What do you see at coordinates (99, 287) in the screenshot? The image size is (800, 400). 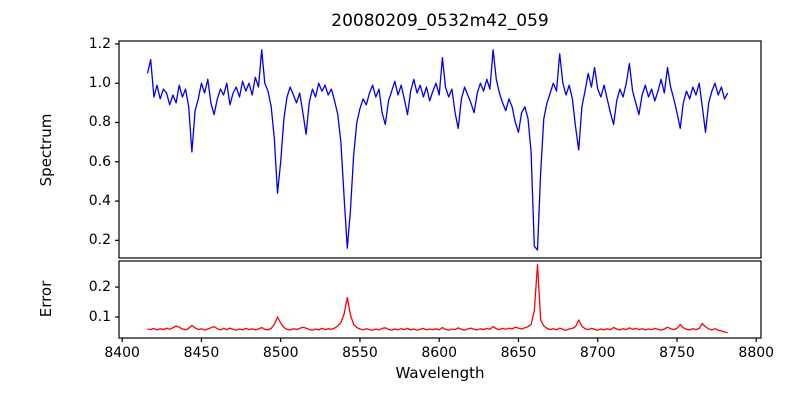 I see `error-y-tick-label: 0.2` at bounding box center [99, 287].